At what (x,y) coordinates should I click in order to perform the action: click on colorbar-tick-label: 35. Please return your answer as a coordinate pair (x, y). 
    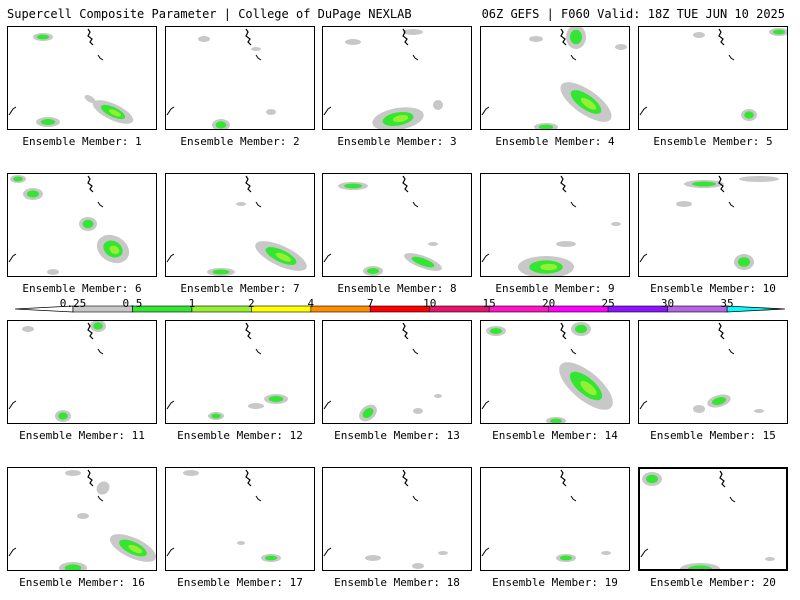
    Looking at the image, I should click on (727, 303).